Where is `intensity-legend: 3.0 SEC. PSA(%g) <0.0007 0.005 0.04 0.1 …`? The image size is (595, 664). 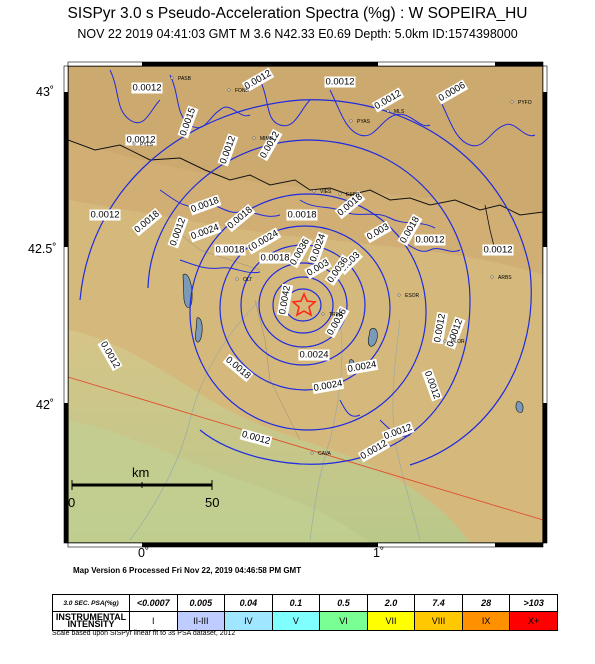 intensity-legend: 3.0 SEC. PSA(%g) <0.0007 0.005 0.04 0.1 … is located at coordinates (305, 612).